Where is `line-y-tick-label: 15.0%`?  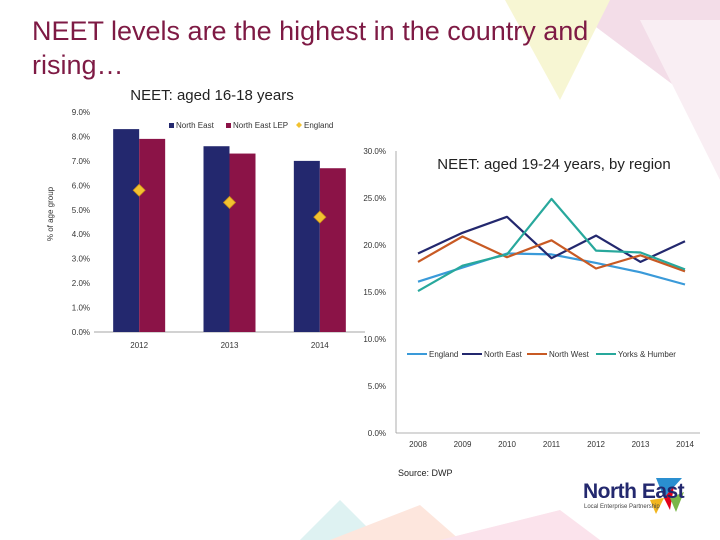
line-y-tick-label: 15.0% is located at coordinates (374, 292).